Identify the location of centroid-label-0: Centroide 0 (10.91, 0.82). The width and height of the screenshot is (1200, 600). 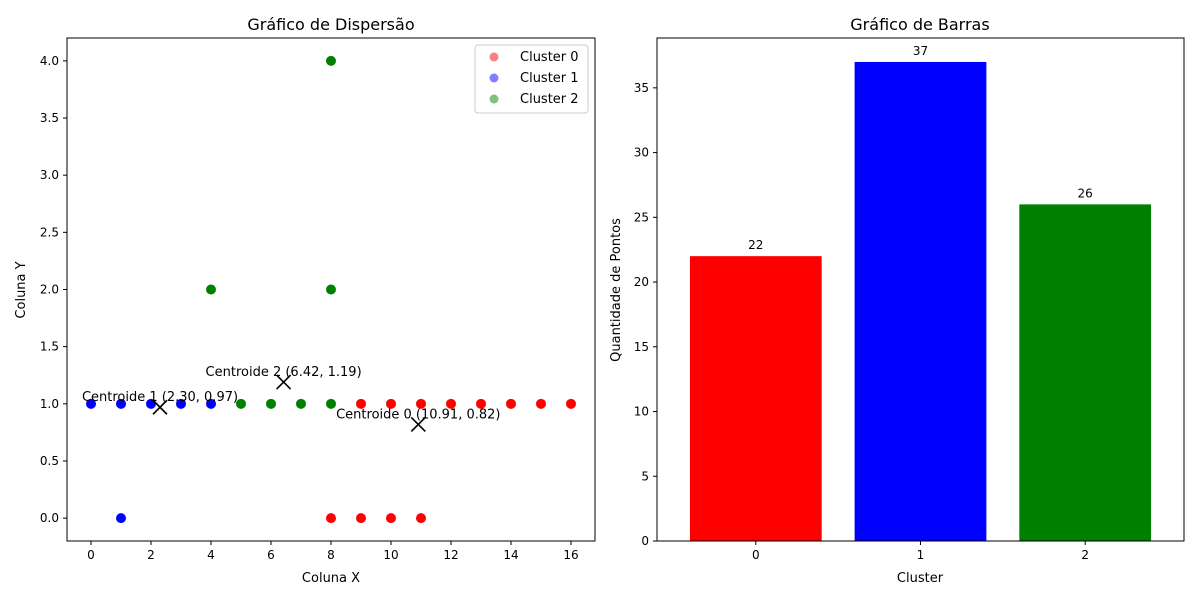
(418, 414).